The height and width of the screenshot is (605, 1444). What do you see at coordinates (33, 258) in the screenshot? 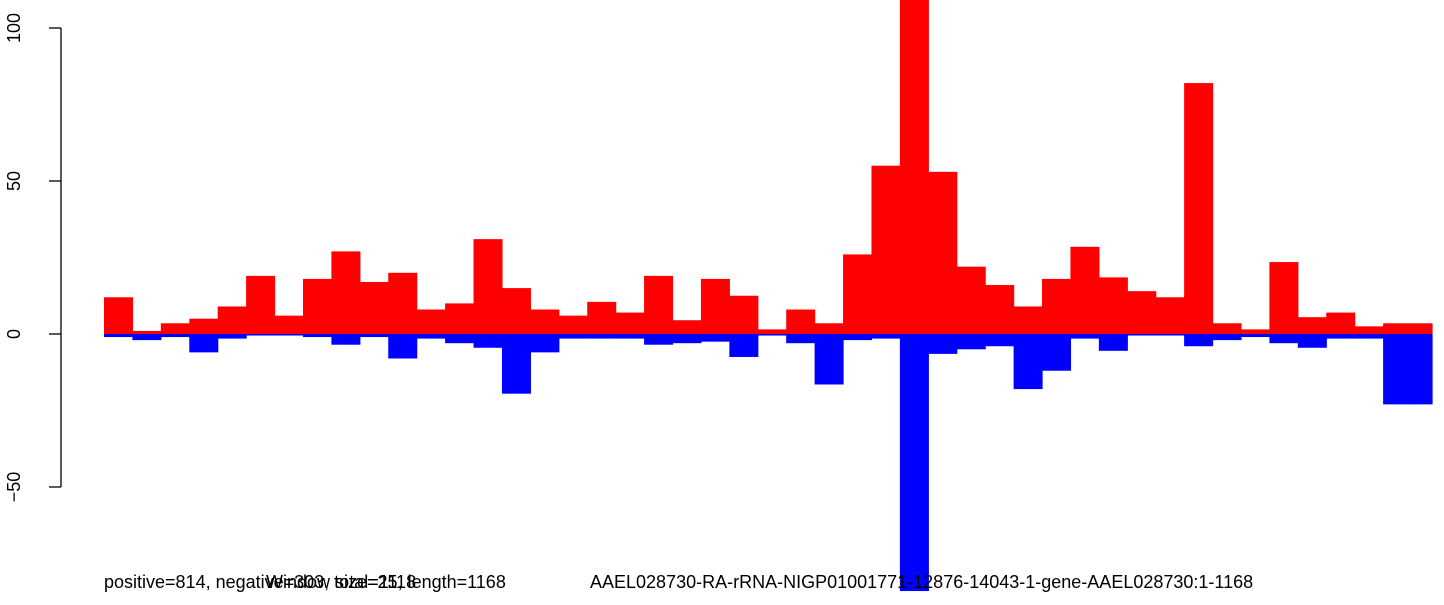
I see `y-axis: −50 0 50 100` at bounding box center [33, 258].